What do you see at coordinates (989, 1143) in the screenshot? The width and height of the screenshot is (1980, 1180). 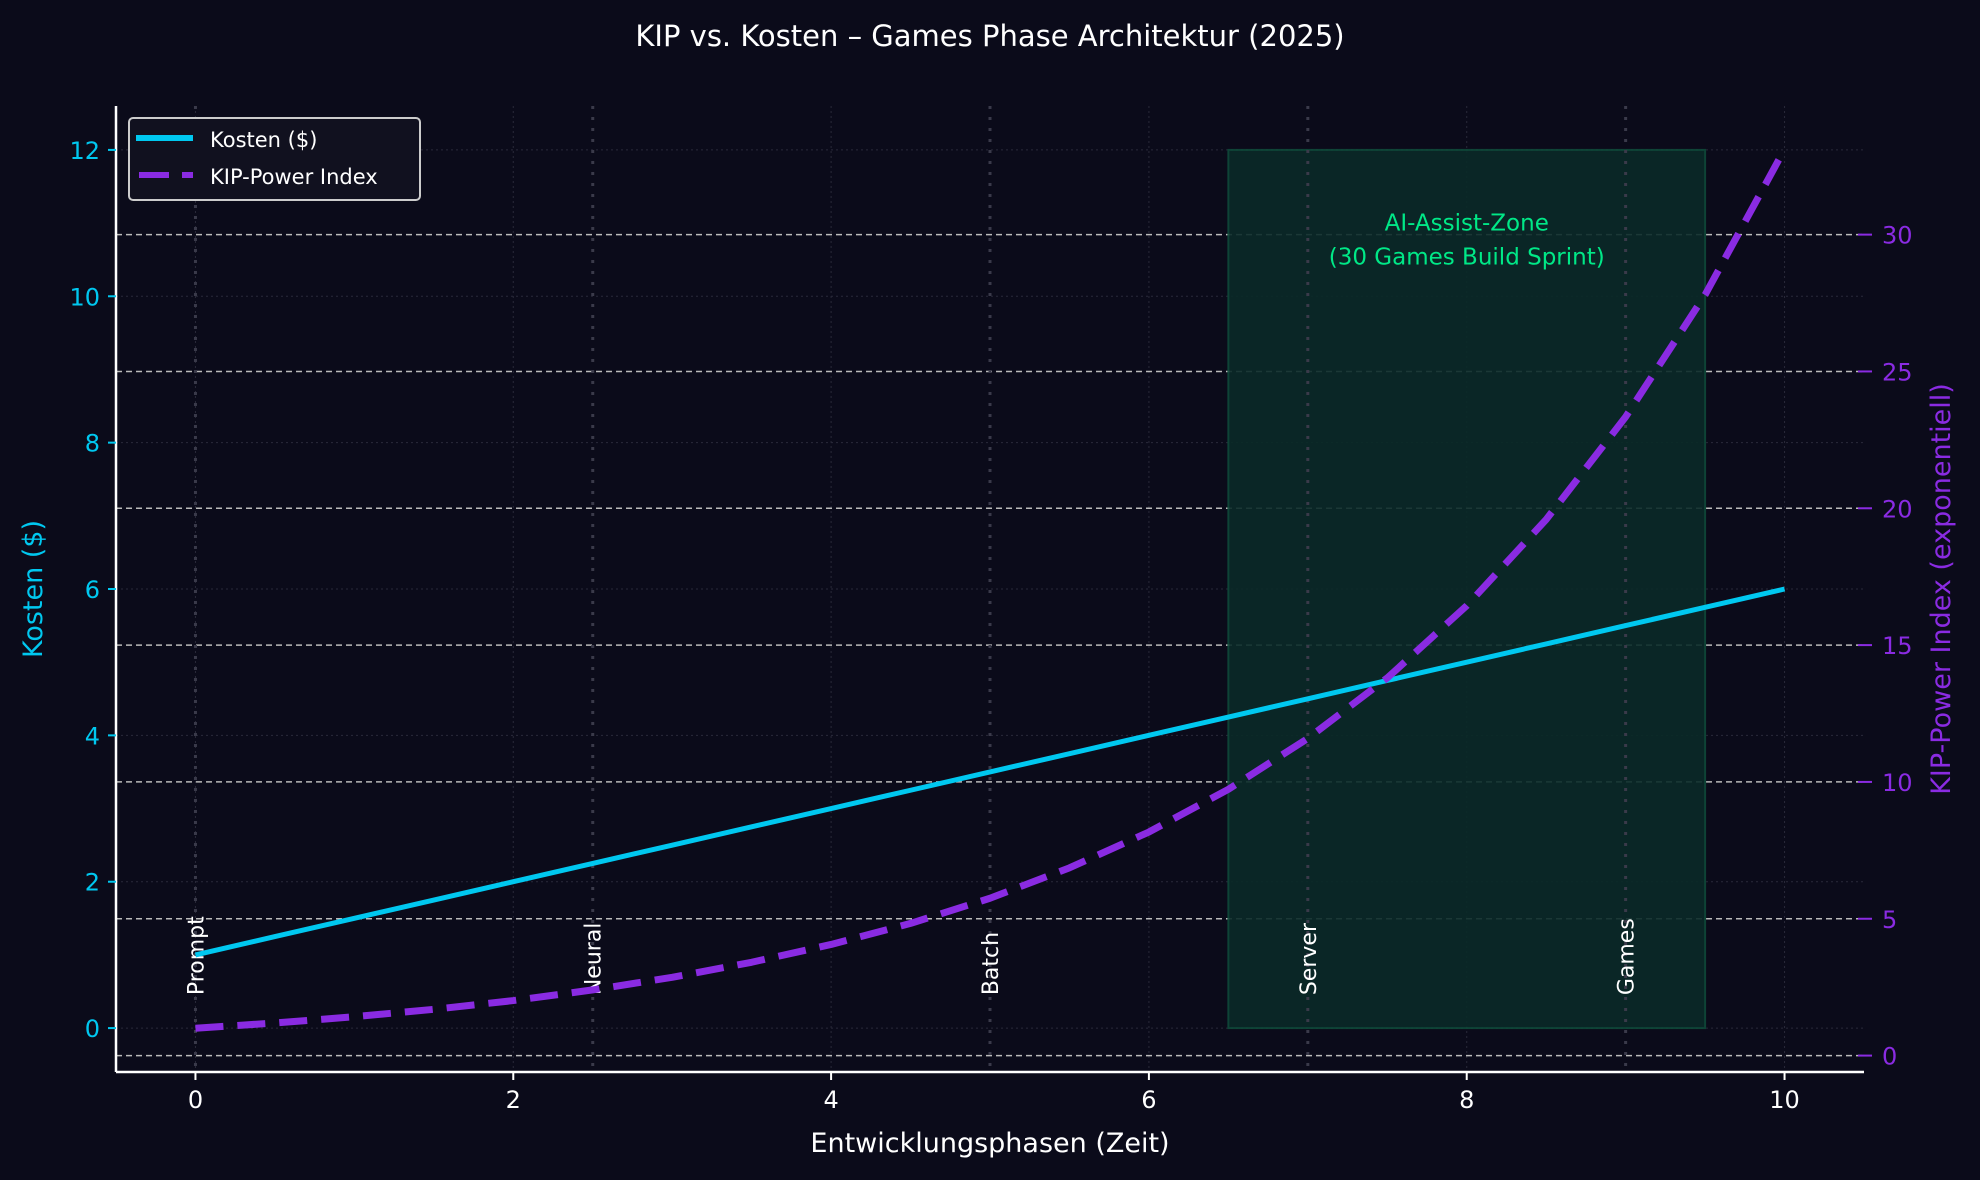 I see `x-axis-label: Entwicklungsphasen (Zeit)` at bounding box center [989, 1143].